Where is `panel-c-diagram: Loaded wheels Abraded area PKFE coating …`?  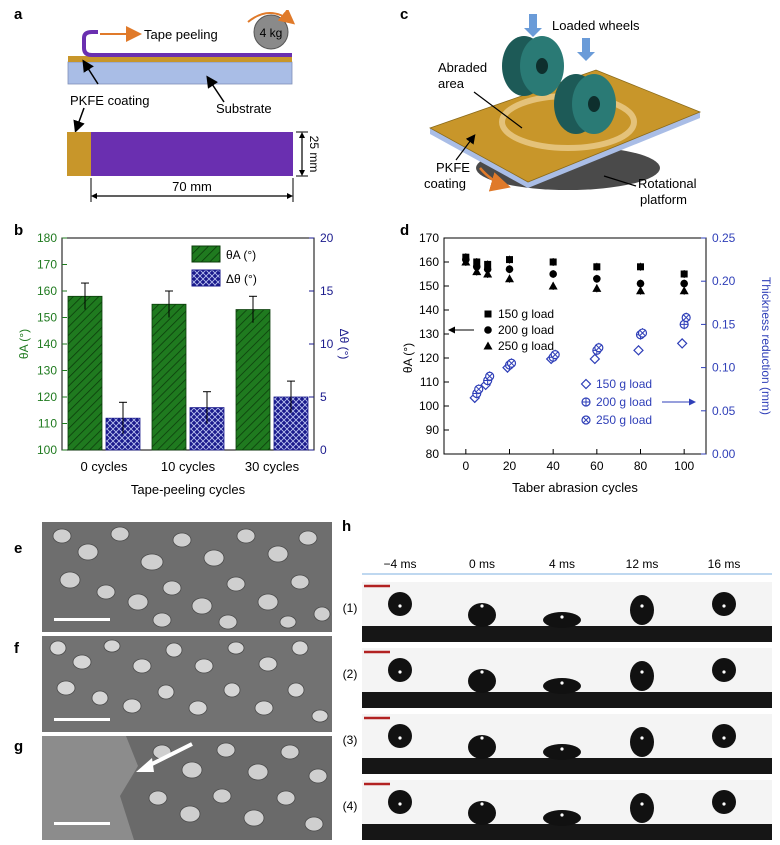 panel-c-diagram: Loaded wheels Abraded area PKFE coating … is located at coordinates (563, 110).